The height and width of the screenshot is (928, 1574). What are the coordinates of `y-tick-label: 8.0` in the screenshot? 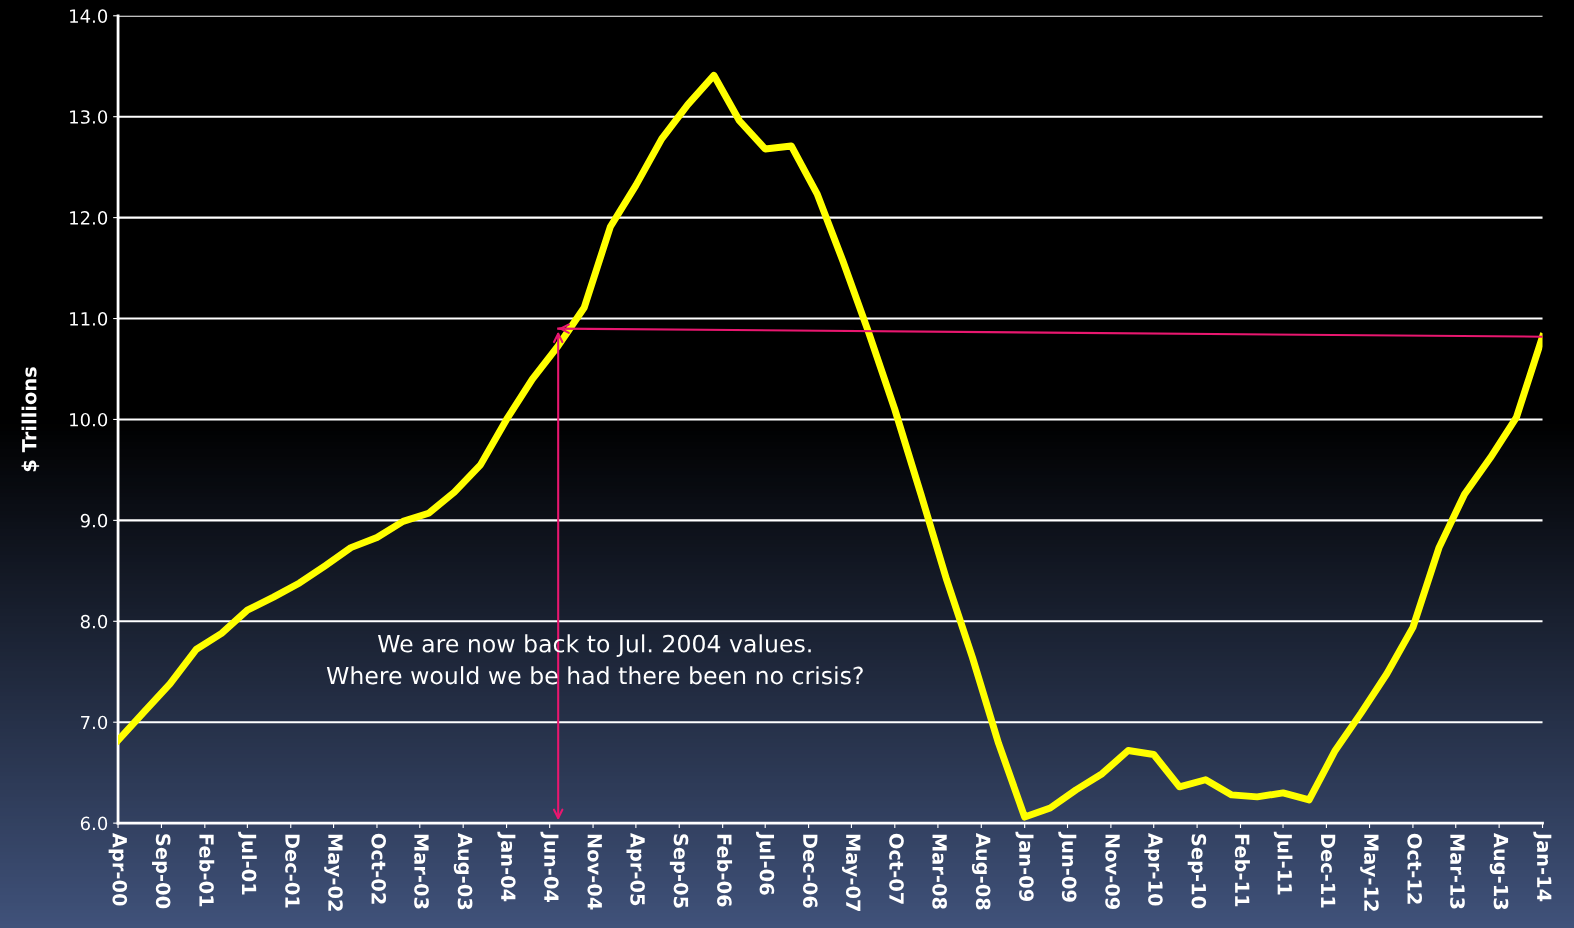 It's located at (94, 621).